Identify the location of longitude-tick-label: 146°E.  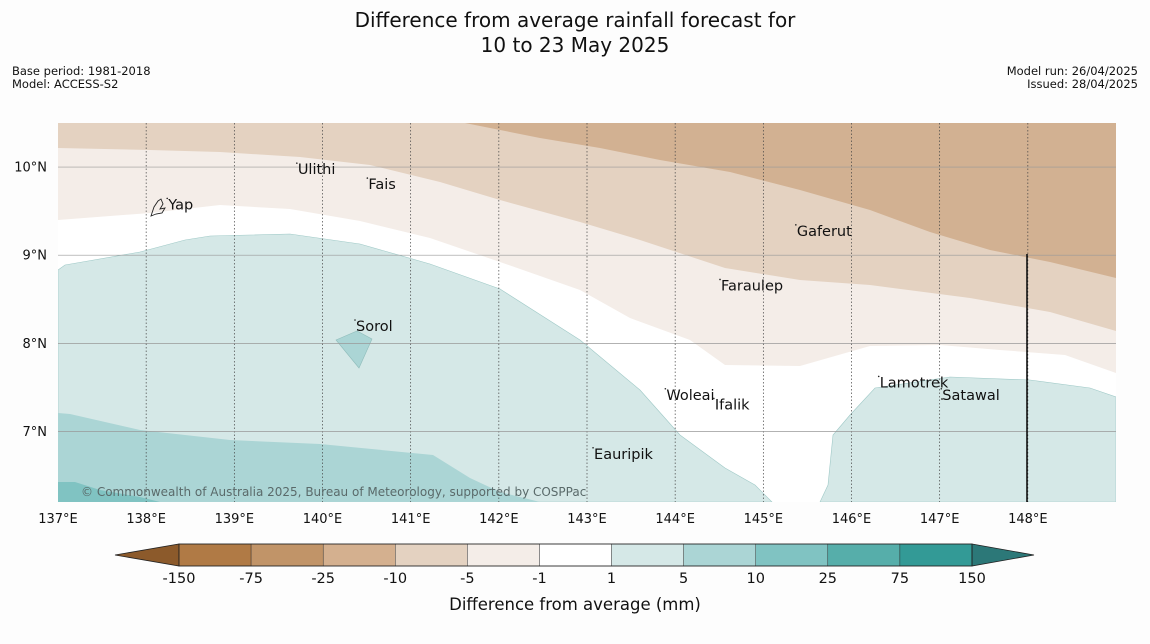
(852, 519).